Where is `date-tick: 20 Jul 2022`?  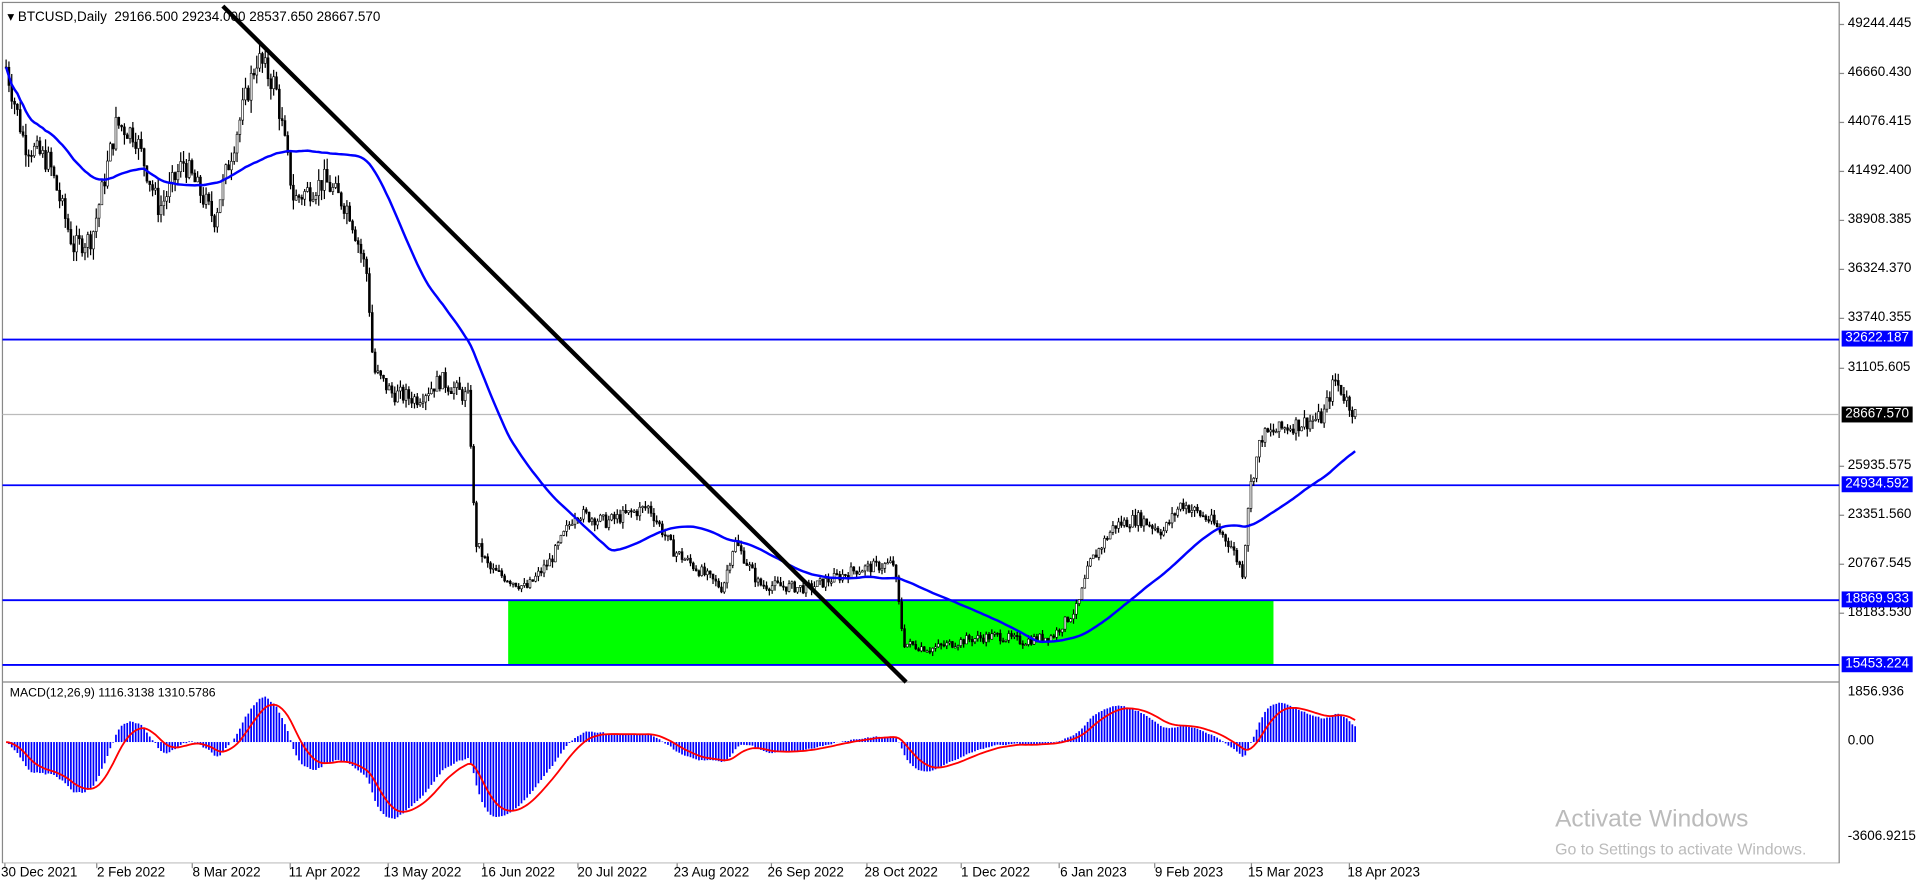 date-tick: 20 Jul 2022 is located at coordinates (612, 873).